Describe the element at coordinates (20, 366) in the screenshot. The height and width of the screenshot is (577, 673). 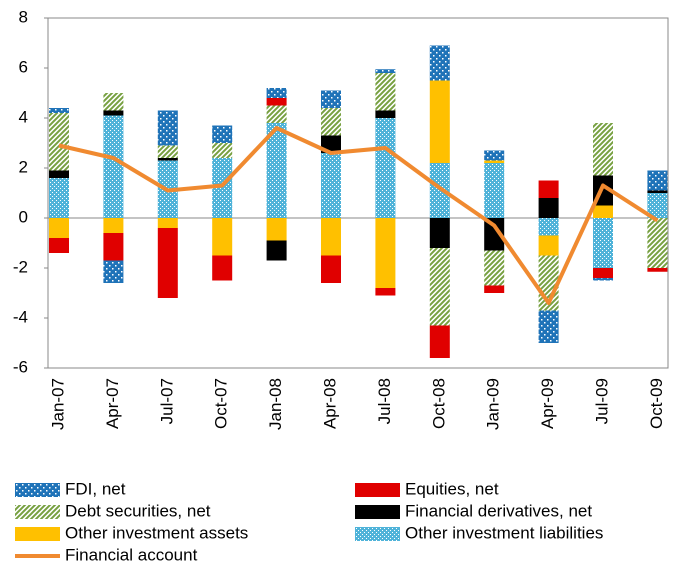
I see `y-tick-label: -6` at that location.